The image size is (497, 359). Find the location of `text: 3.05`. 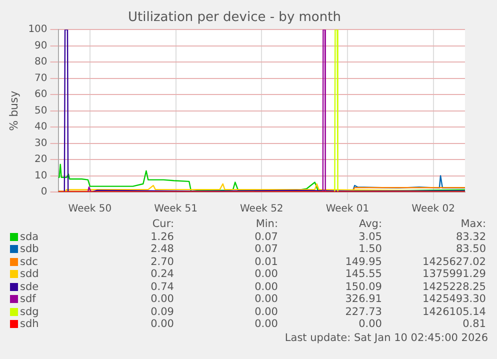

text: 3.05 is located at coordinates (370, 236).